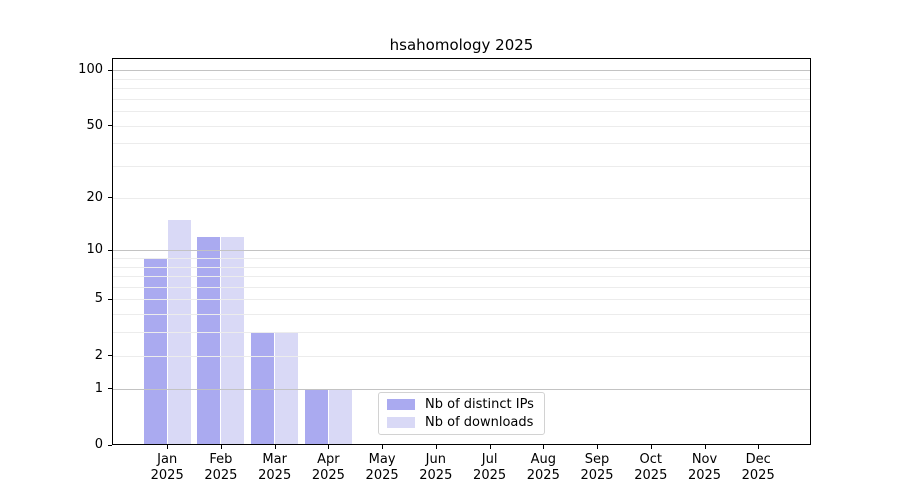 The height and width of the screenshot is (500, 900). What do you see at coordinates (98, 444) in the screenshot?
I see `y-label-0: 0` at bounding box center [98, 444].